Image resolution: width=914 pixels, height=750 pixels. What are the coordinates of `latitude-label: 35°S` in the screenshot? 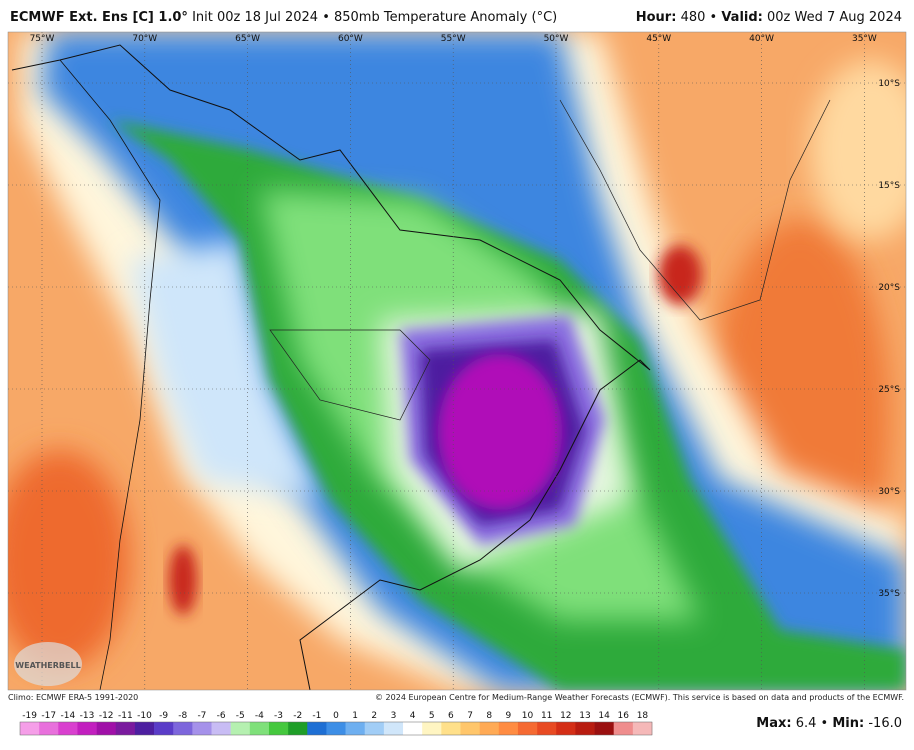 It's located at (889, 594).